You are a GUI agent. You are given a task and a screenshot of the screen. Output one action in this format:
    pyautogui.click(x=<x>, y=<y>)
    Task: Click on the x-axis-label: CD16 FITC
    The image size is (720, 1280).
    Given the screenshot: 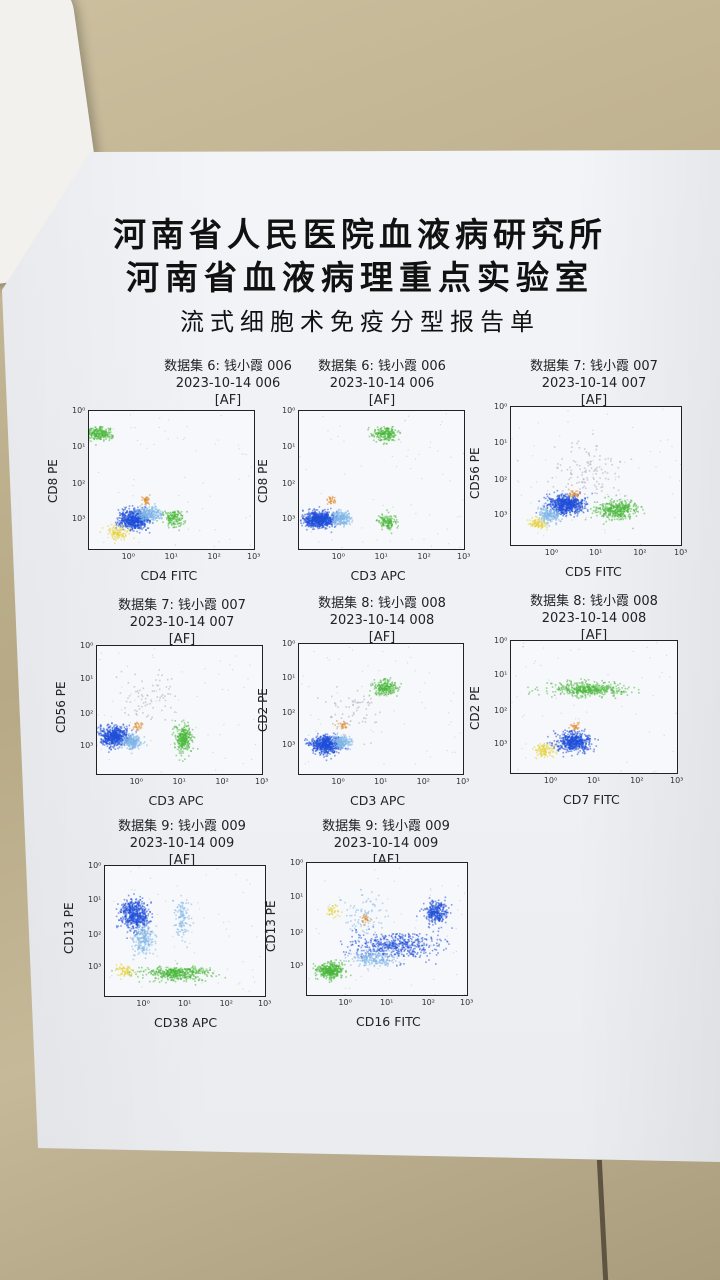 What is the action you would take?
    pyautogui.click(x=388, y=1021)
    